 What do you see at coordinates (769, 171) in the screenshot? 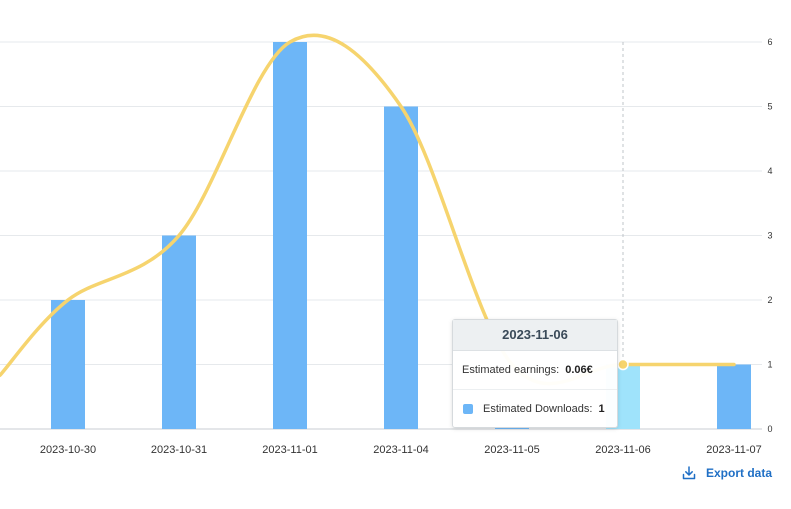
I see `y-tick-4: 4` at bounding box center [769, 171].